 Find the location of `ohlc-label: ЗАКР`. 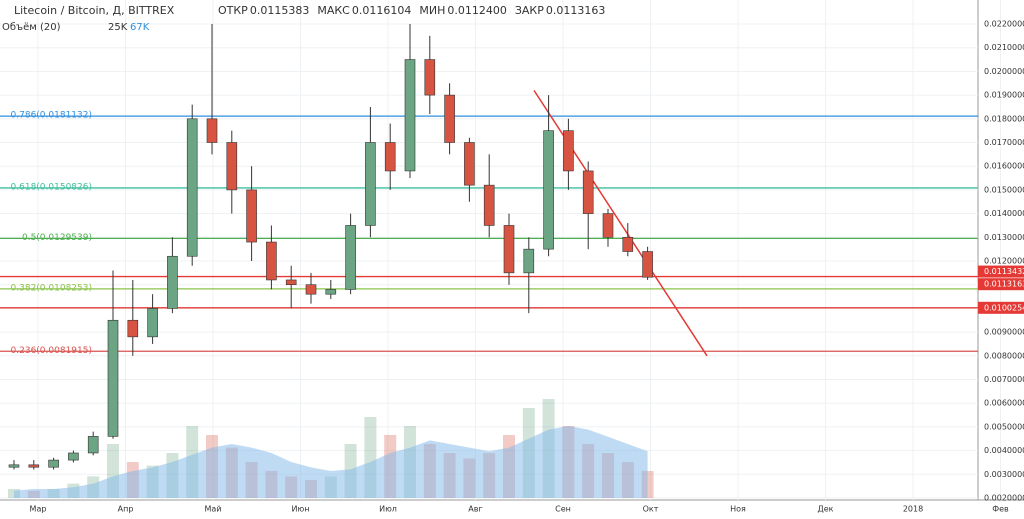

ohlc-label: ЗАКР is located at coordinates (529, 10).